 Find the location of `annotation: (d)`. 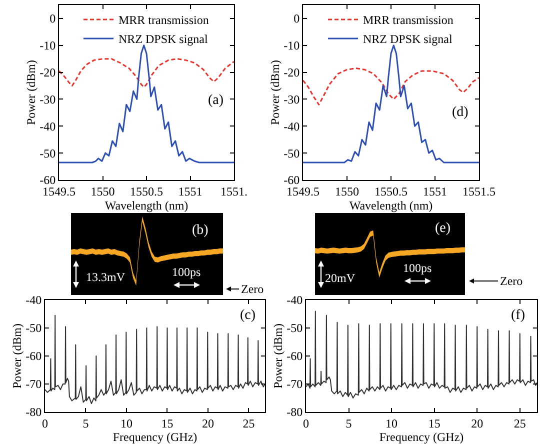

annotation: (d) is located at coordinates (460, 112).